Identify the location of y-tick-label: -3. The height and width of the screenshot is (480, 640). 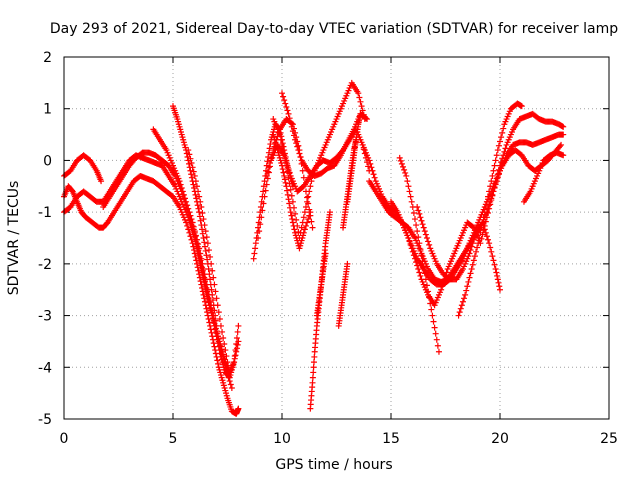
(45, 317).